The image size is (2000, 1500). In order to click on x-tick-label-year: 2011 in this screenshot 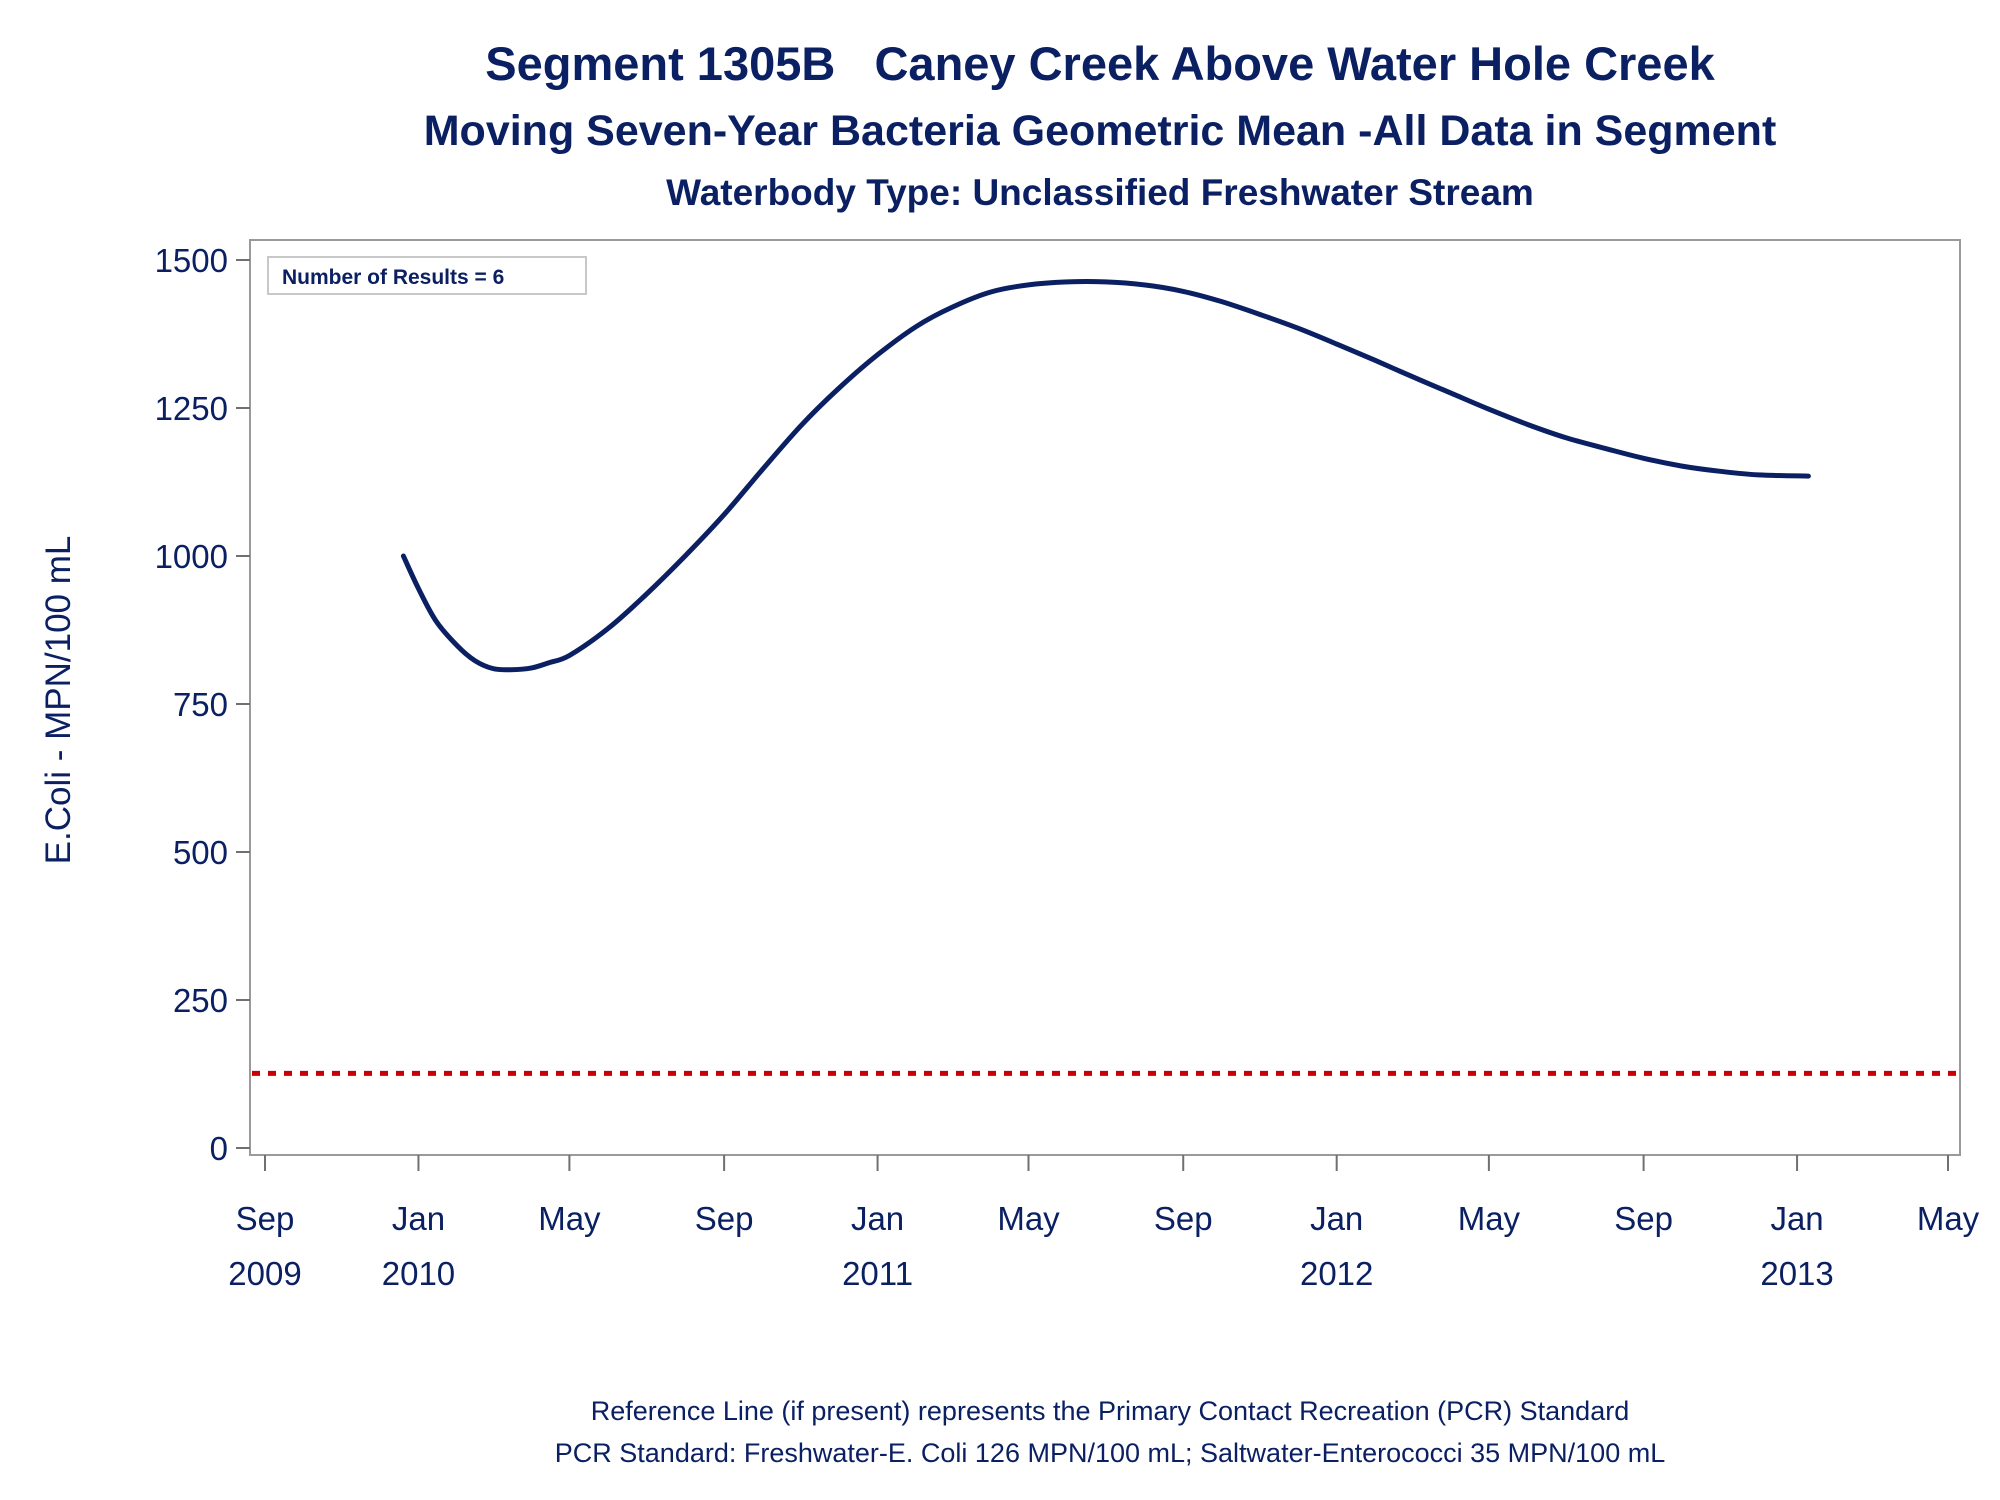, I will do `click(877, 1273)`.